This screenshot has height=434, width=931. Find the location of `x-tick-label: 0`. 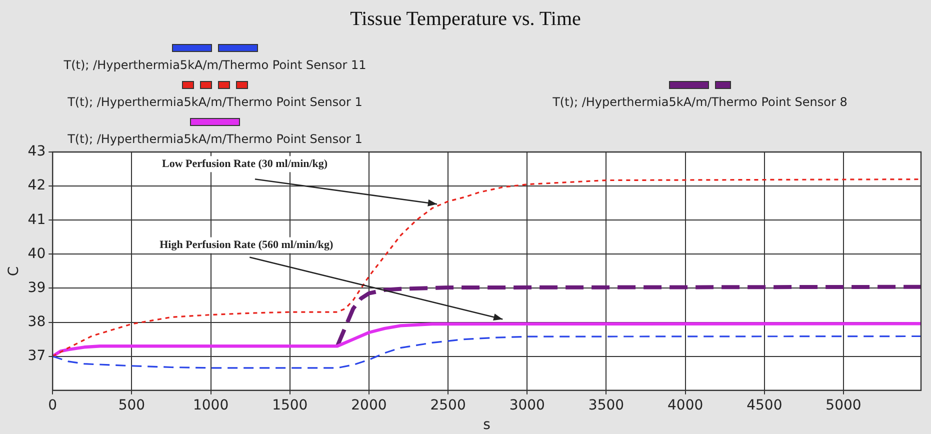

x-tick-label: 0 is located at coordinates (53, 405).